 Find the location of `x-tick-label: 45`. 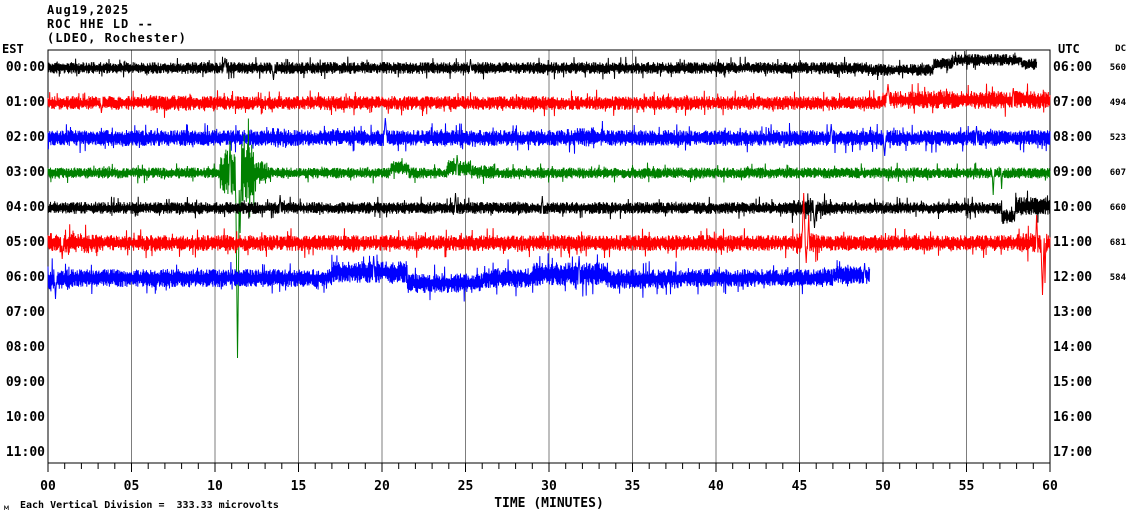

x-tick-label: 45 is located at coordinates (799, 486).